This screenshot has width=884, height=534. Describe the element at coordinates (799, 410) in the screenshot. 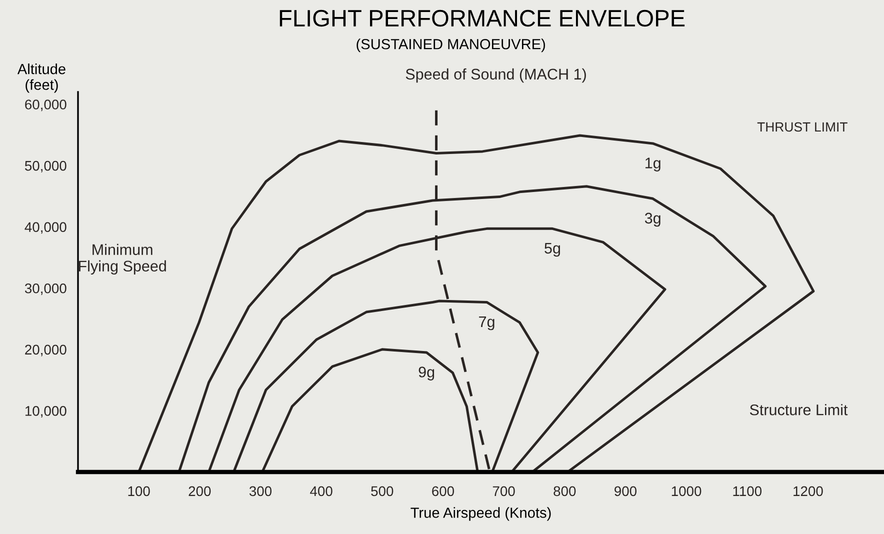

I see `annotation: Structure Limit` at that location.